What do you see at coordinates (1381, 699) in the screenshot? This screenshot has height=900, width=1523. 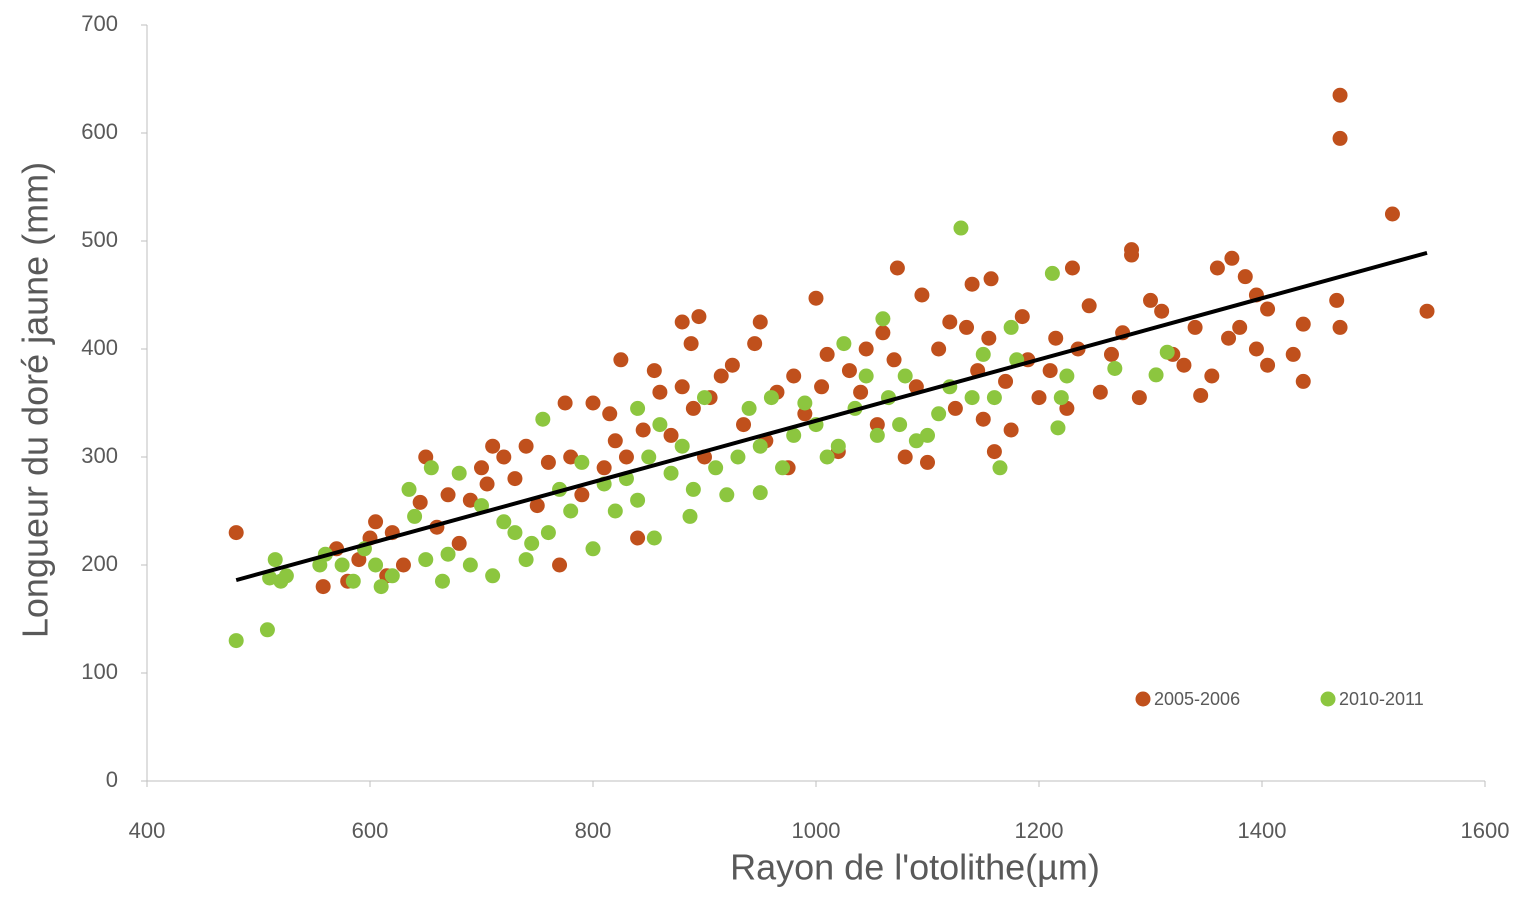 I see `legend-label: 2010-2011` at bounding box center [1381, 699].